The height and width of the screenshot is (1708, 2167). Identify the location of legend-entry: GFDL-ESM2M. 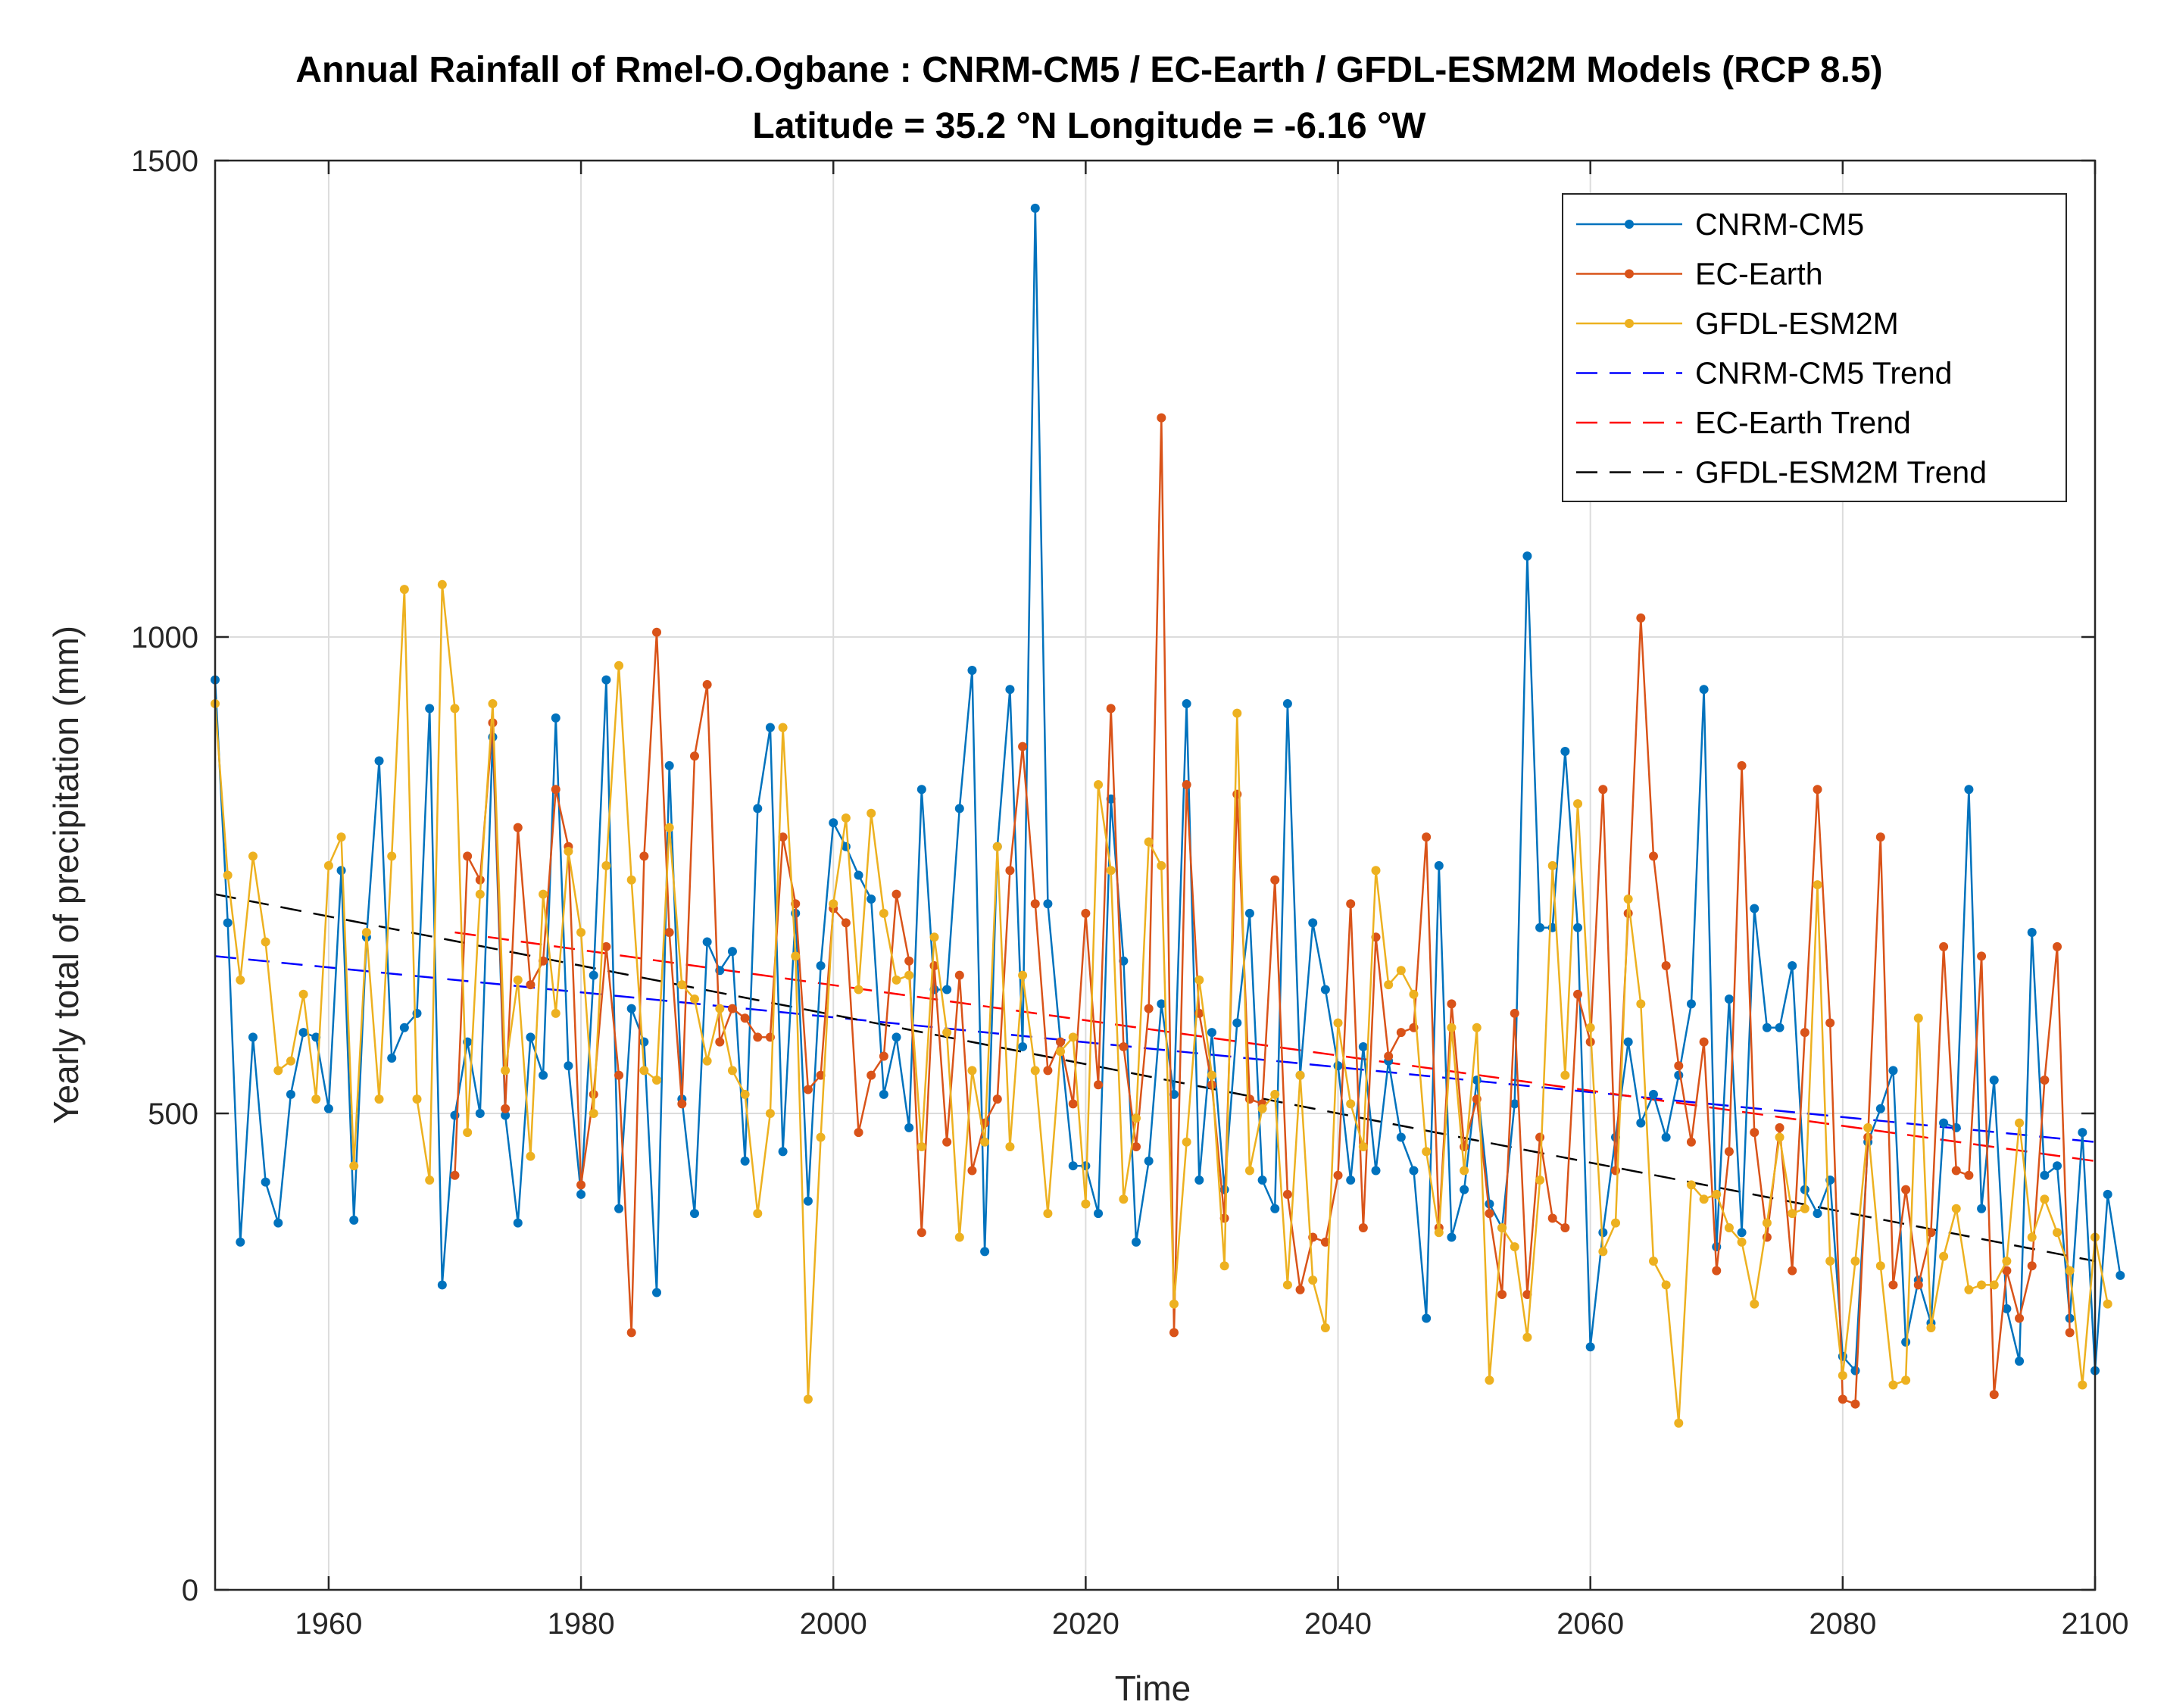
(1738, 324).